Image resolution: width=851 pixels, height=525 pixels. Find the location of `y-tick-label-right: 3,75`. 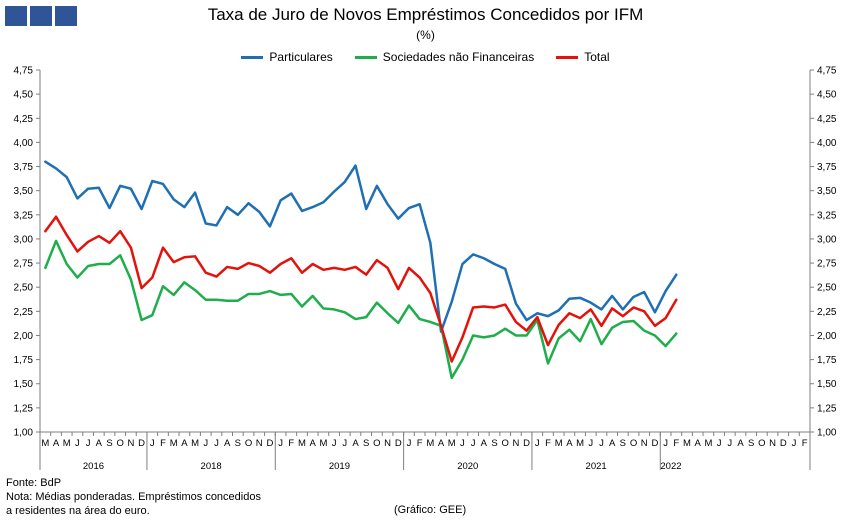

y-tick-label-right: 3,75 is located at coordinates (827, 167).